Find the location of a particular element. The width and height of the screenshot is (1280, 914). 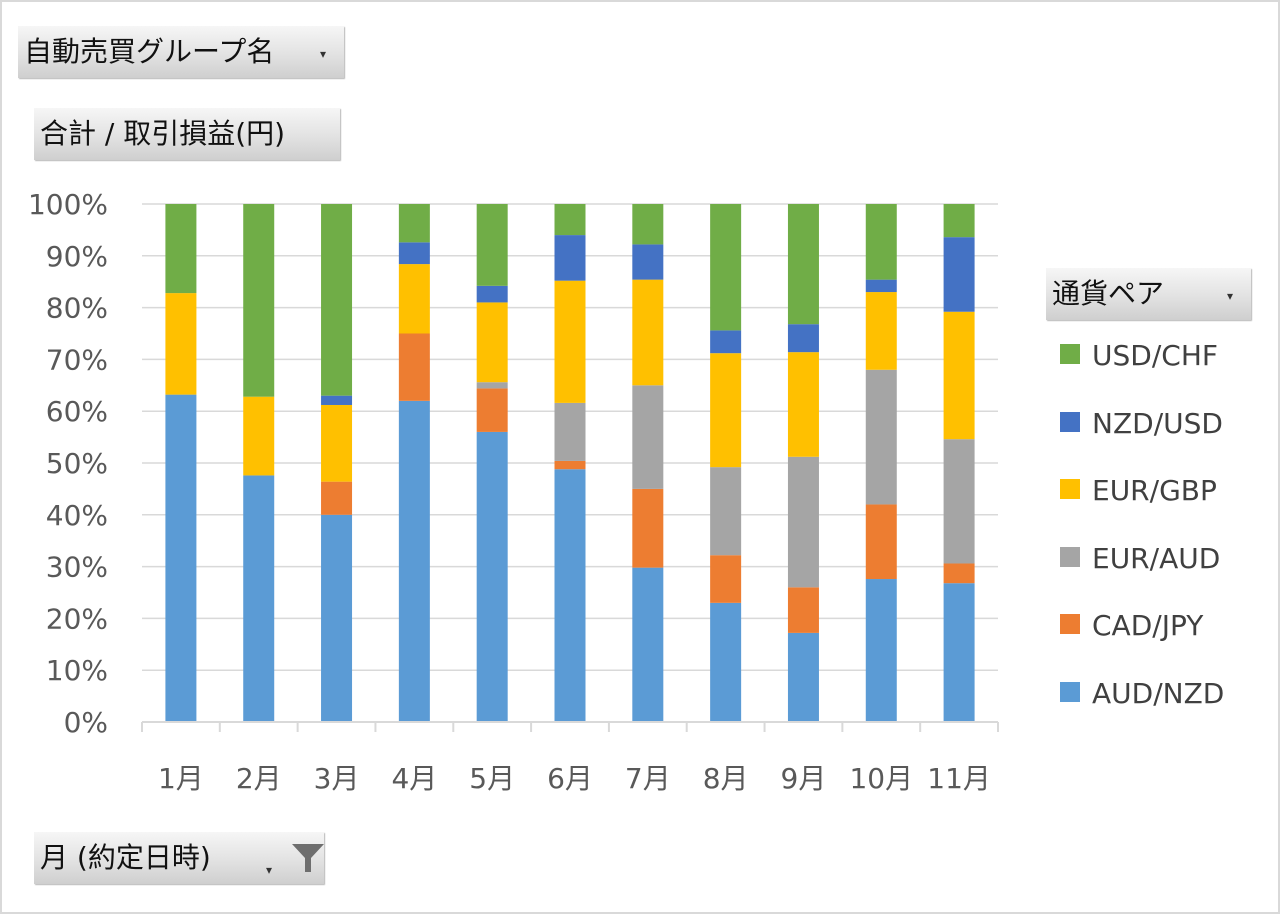

legend-item: NZD/USD is located at coordinates (1141, 424).